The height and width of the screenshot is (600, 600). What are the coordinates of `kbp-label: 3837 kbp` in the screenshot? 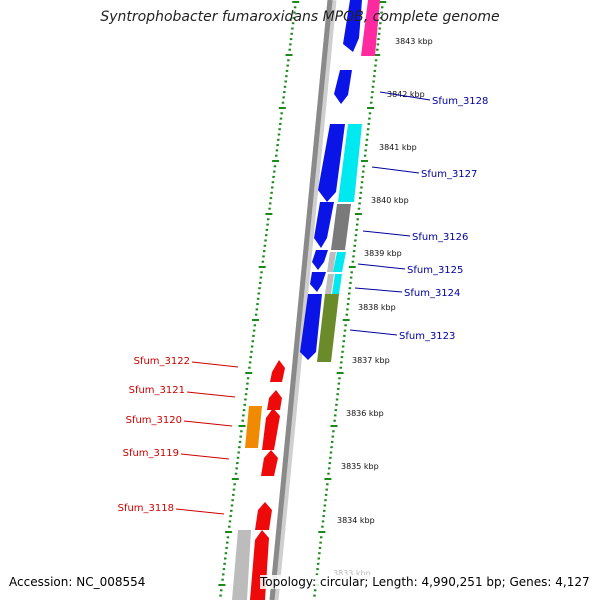 It's located at (371, 360).